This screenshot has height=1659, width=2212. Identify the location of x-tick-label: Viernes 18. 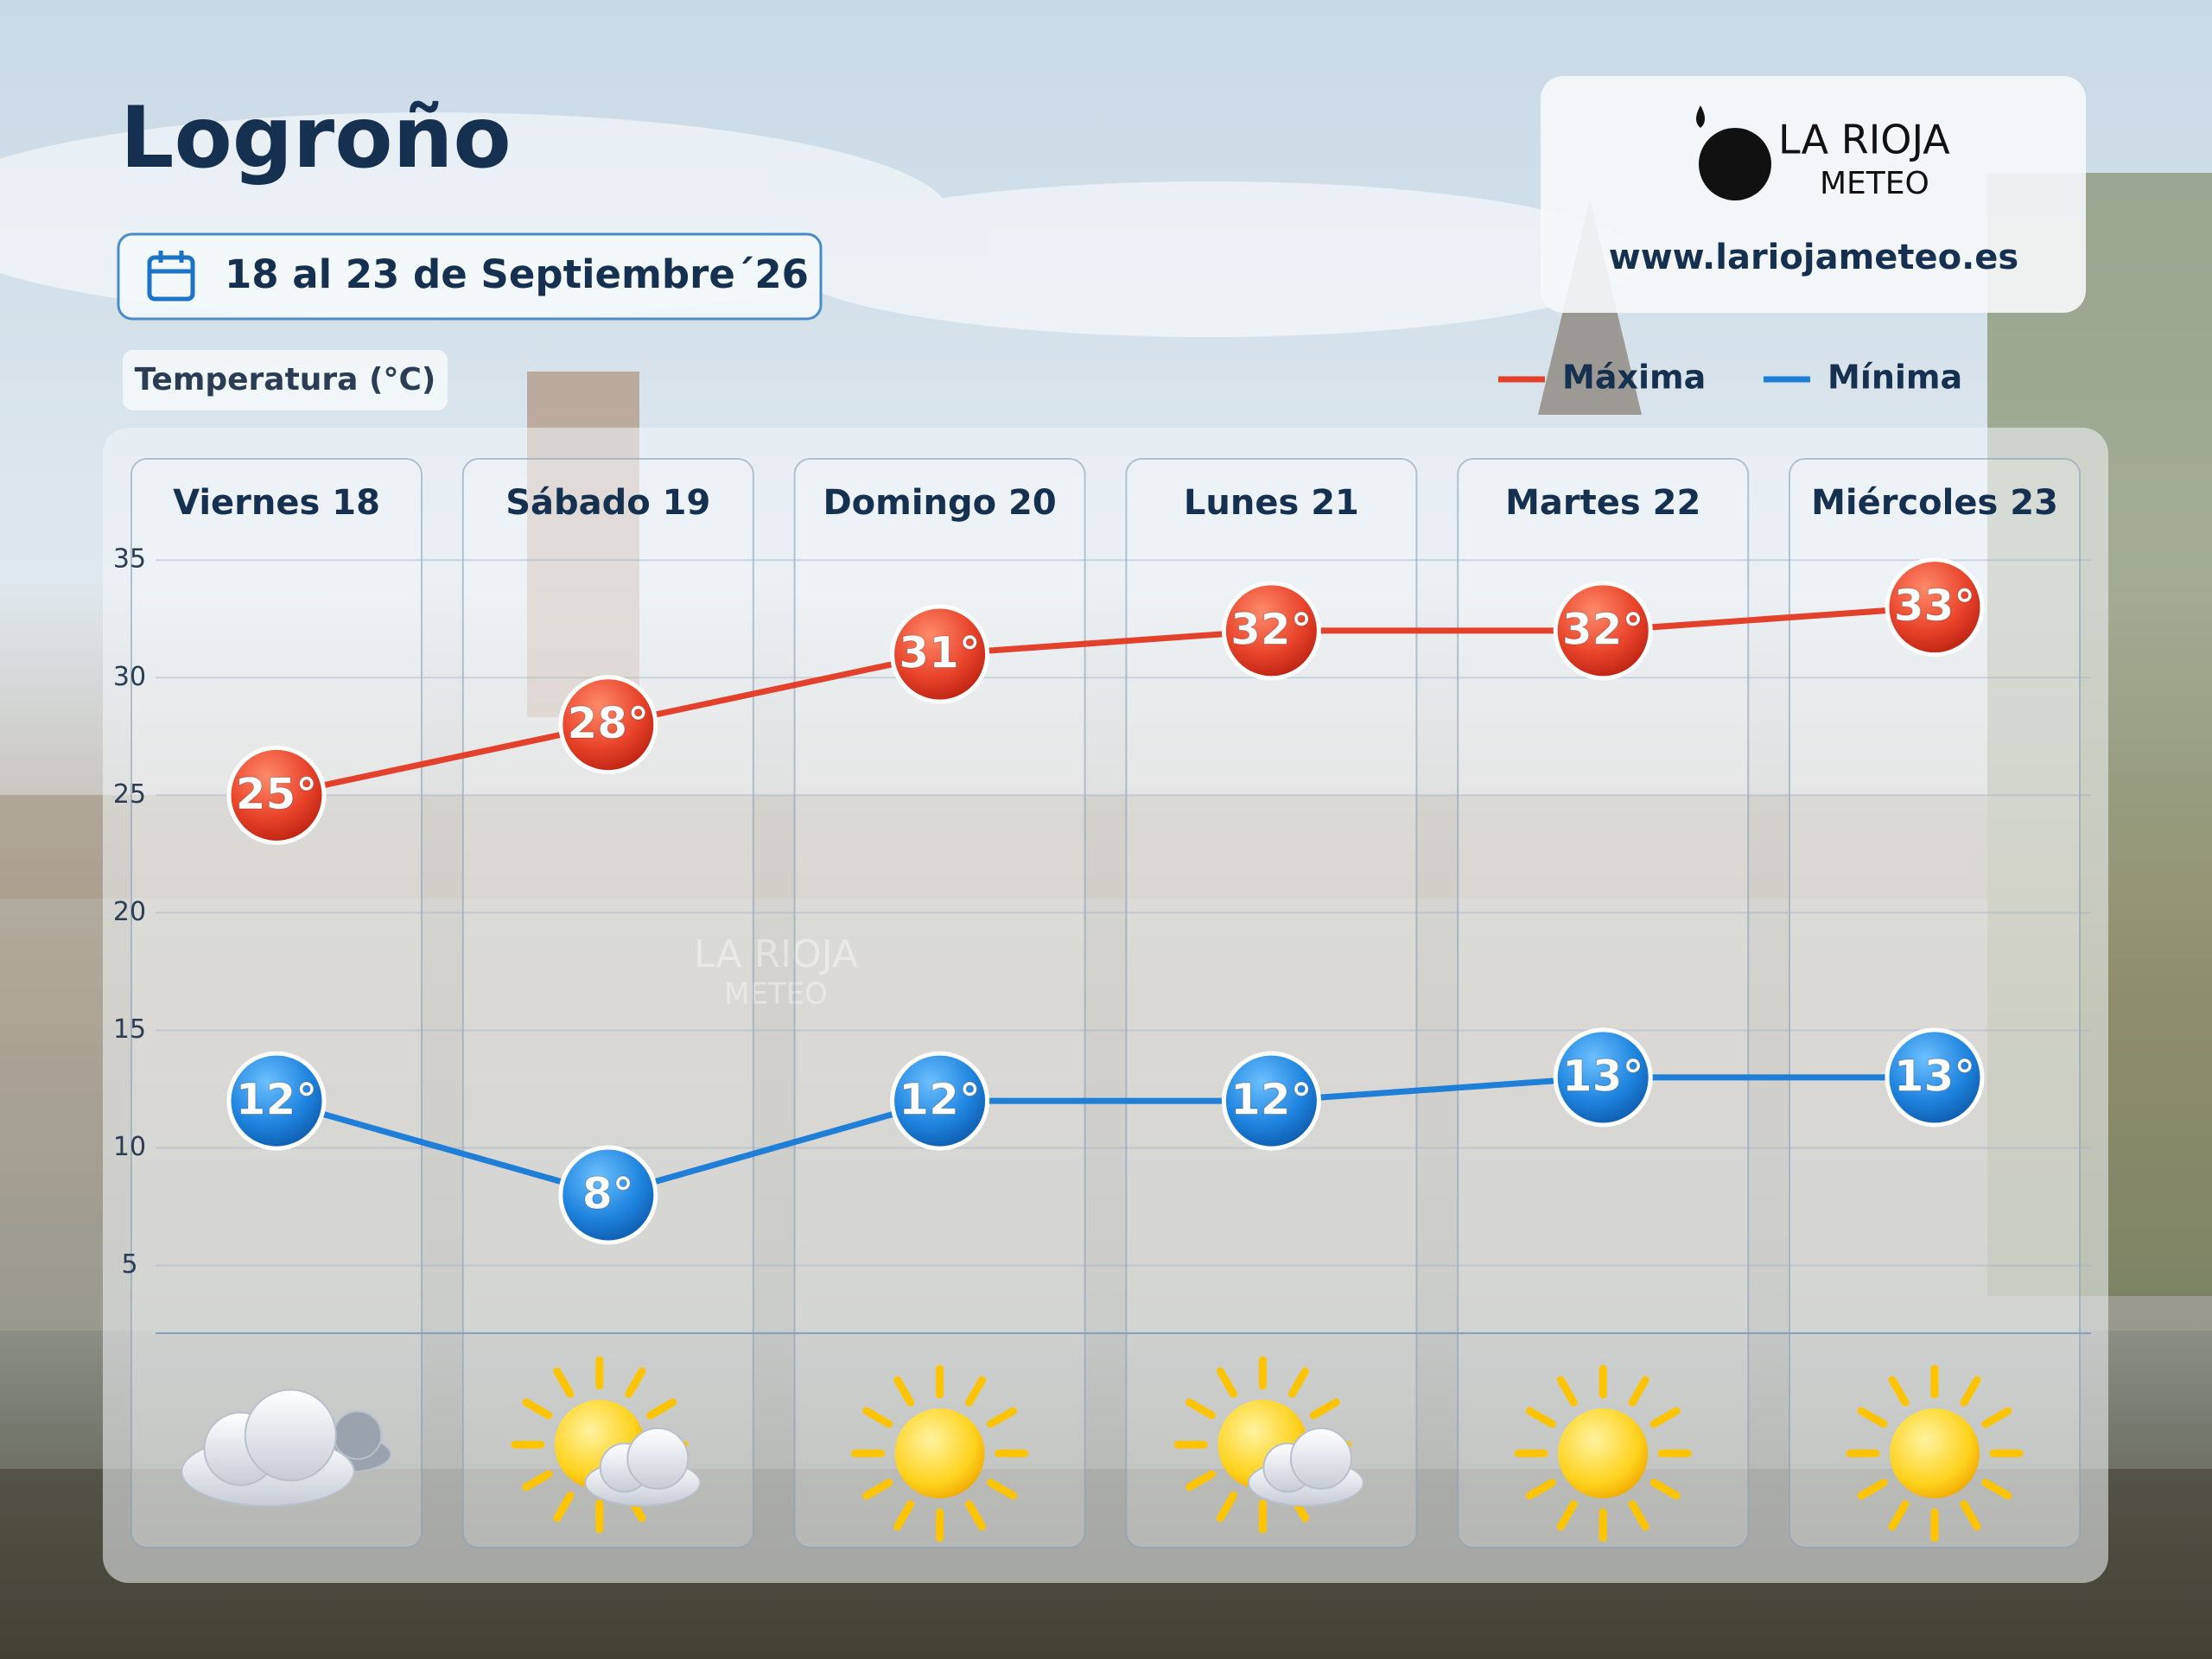
(276, 503).